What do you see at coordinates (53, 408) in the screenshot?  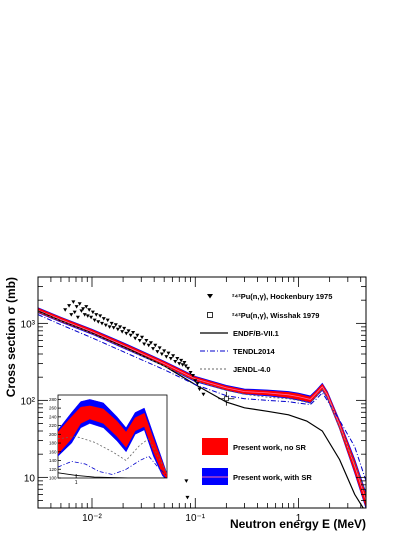 I see `inset-y-tick-label: 260` at bounding box center [53, 408].